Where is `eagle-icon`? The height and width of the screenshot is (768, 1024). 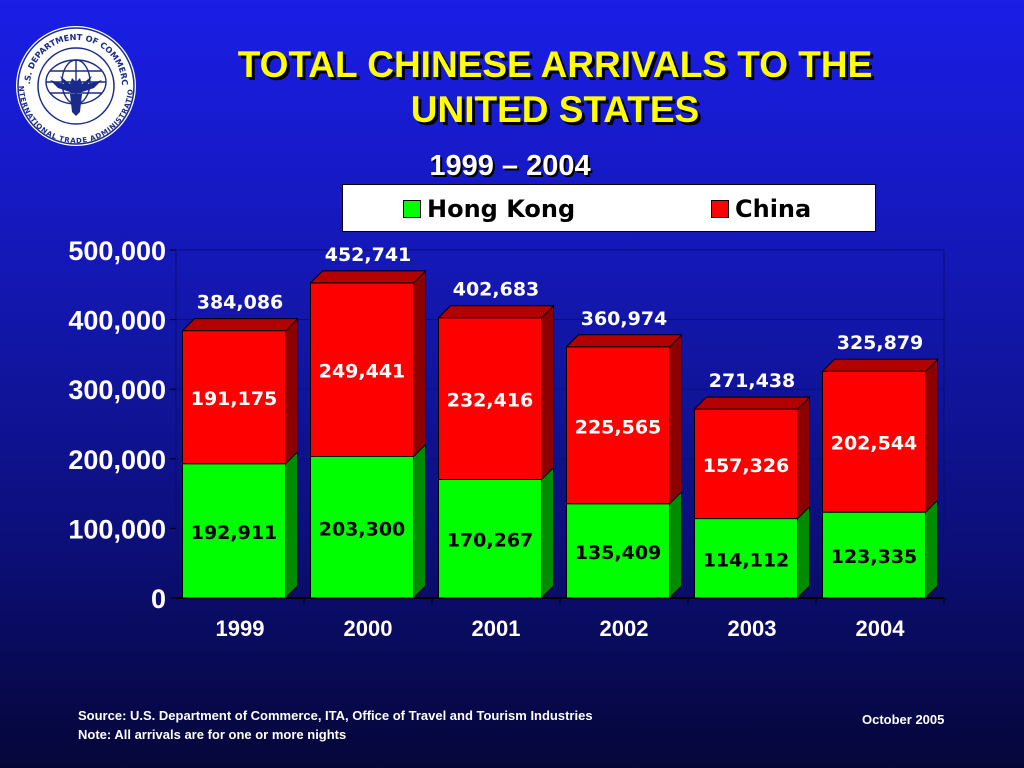 eagle-icon is located at coordinates (76, 96).